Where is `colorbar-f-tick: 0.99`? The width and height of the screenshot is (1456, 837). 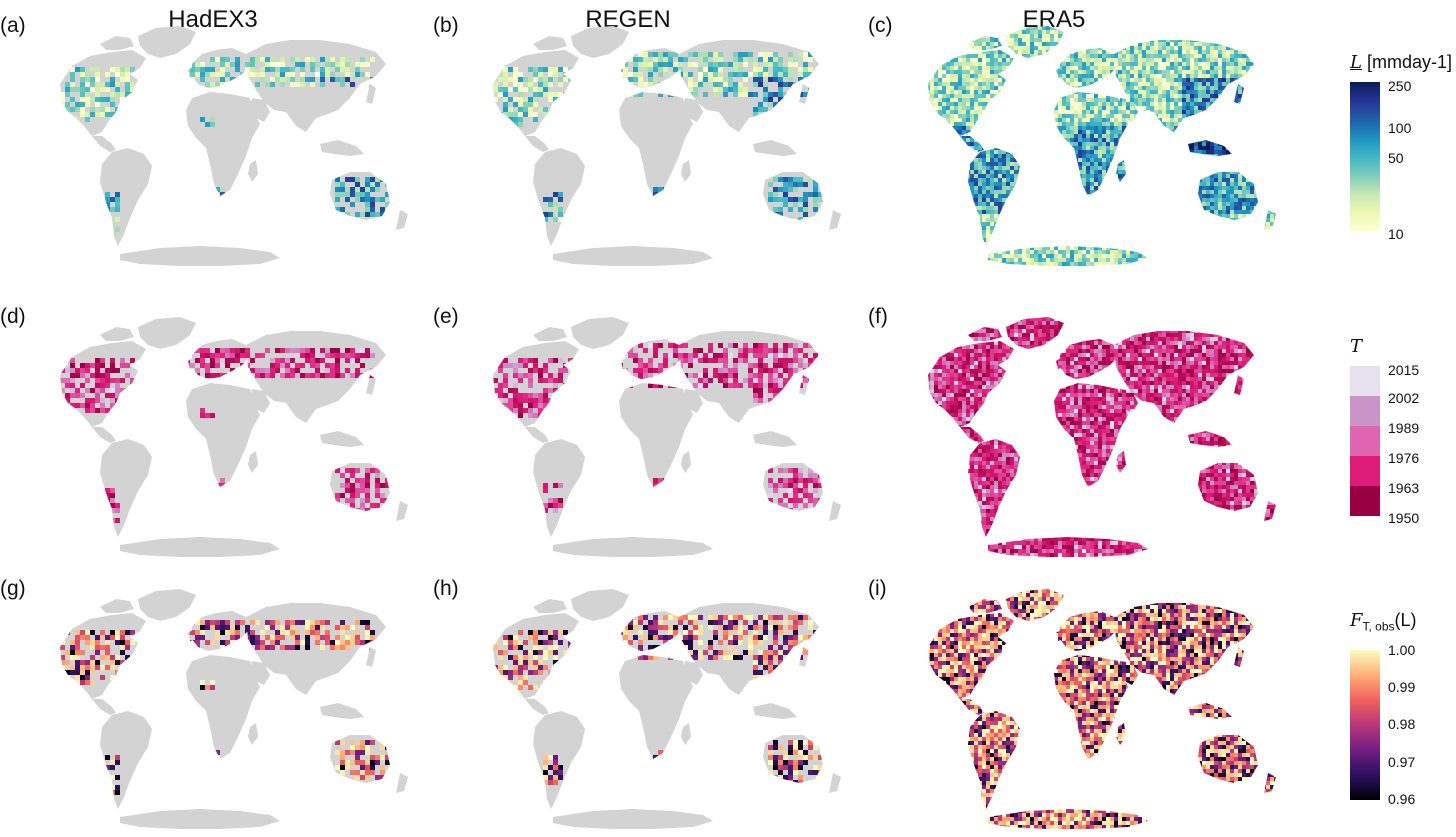 colorbar-f-tick: 0.99 is located at coordinates (1402, 687).